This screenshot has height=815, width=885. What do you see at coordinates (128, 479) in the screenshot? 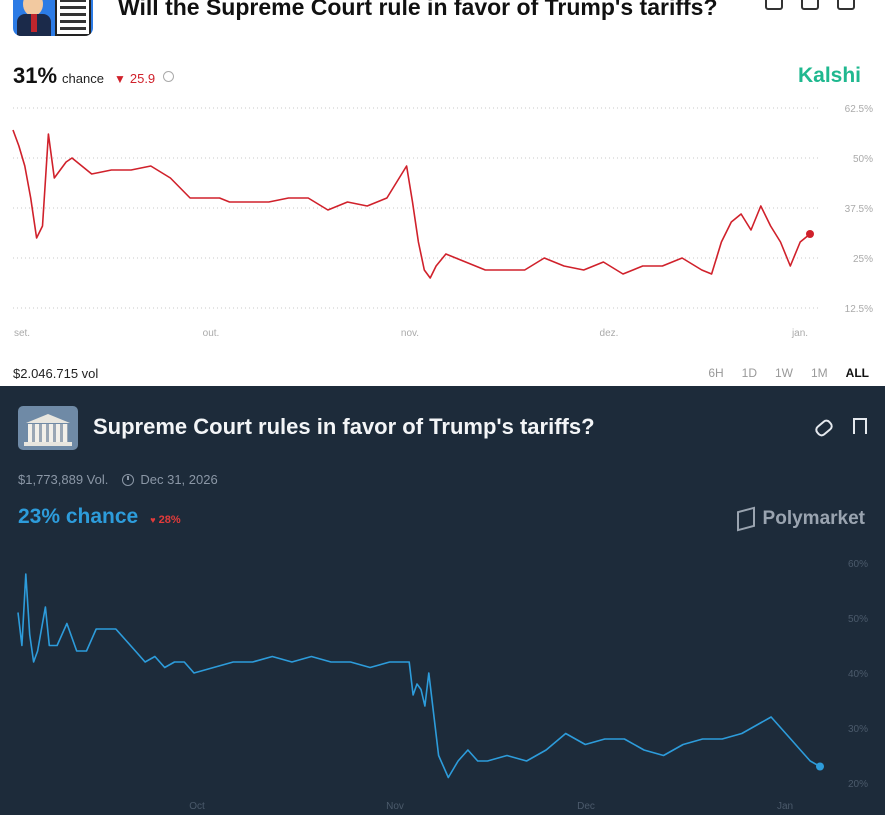
I see `clock-icon` at bounding box center [128, 479].